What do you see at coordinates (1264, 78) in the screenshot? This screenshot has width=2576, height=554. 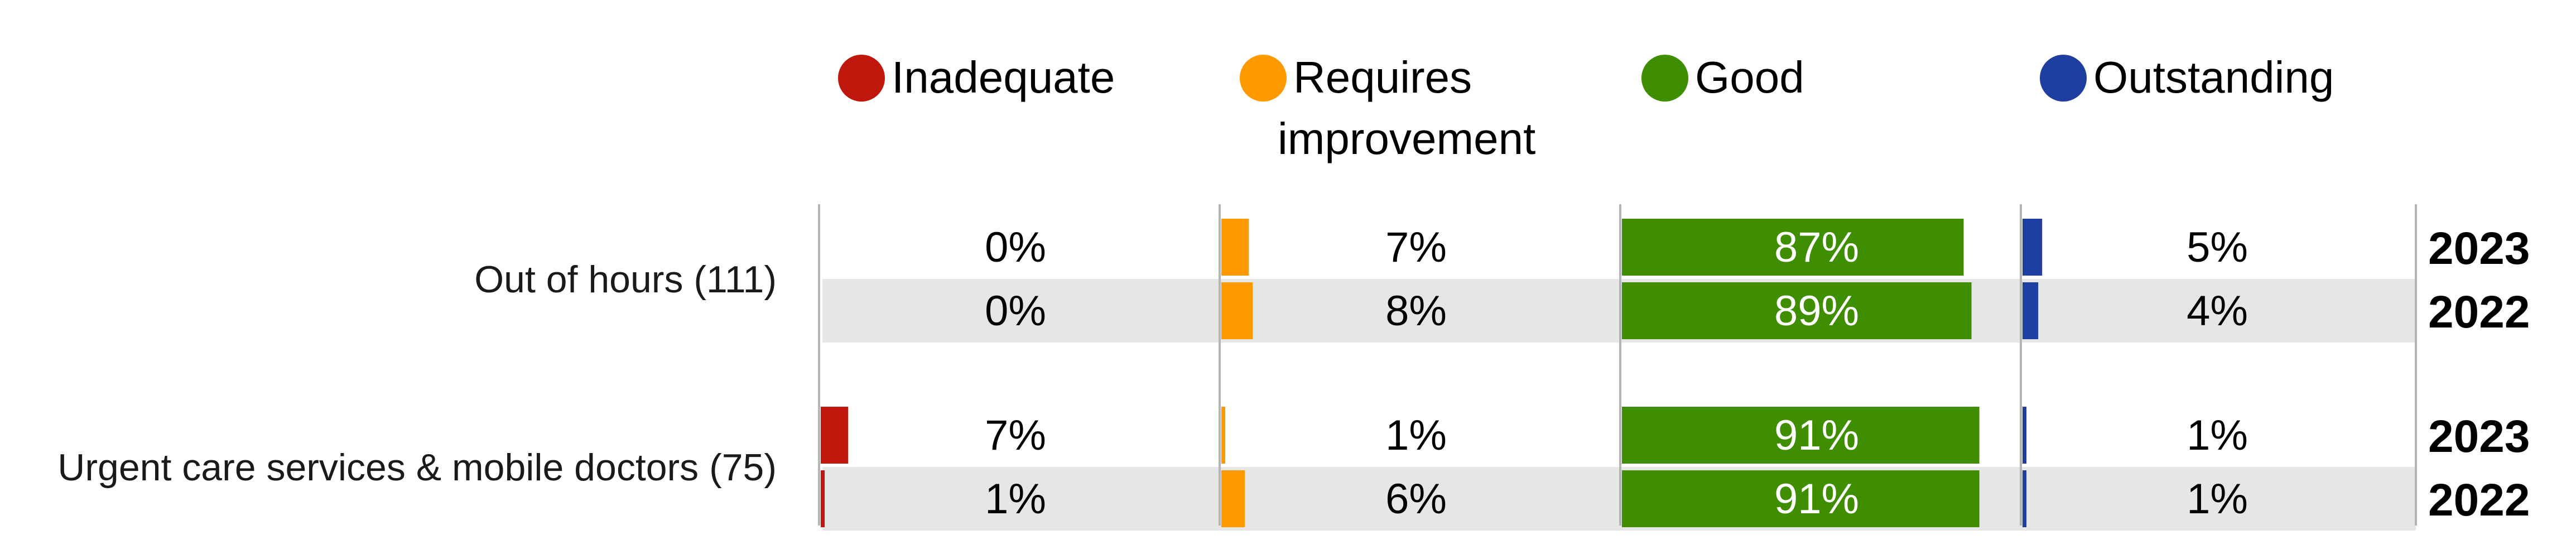 I see `legend-swatch-requires-improvement` at bounding box center [1264, 78].